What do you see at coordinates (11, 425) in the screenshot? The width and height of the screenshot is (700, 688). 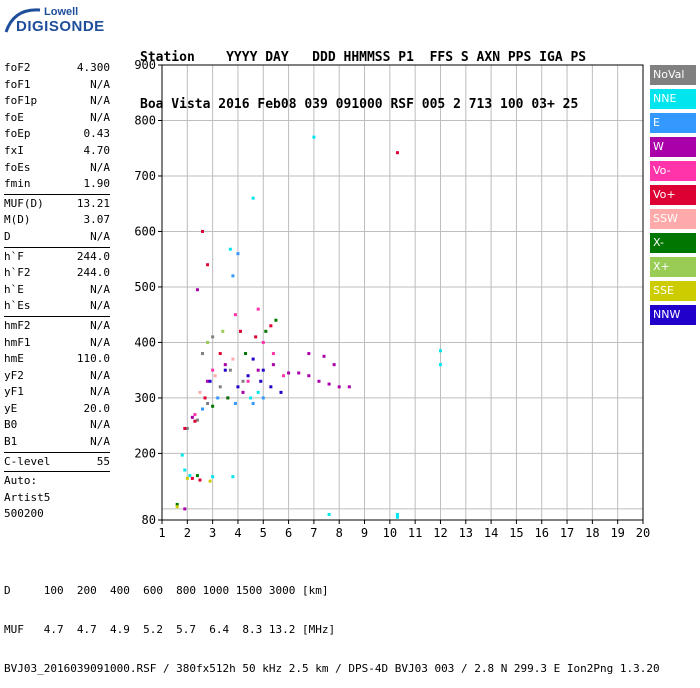 I see `param-name: B0` at bounding box center [11, 425].